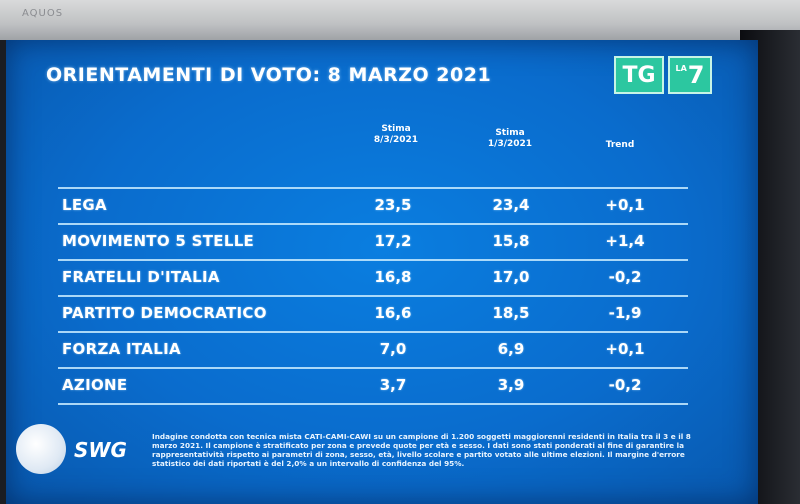 This screenshot has height=504, width=800. I want to click on logo-la: LA, so click(681, 68).